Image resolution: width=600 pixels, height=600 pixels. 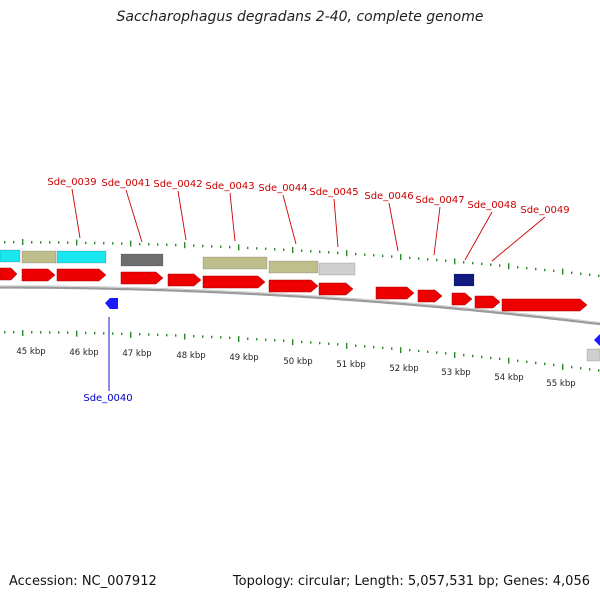 What do you see at coordinates (83, 581) in the screenshot?
I see `accession-label: Accession: NC_007912` at bounding box center [83, 581].